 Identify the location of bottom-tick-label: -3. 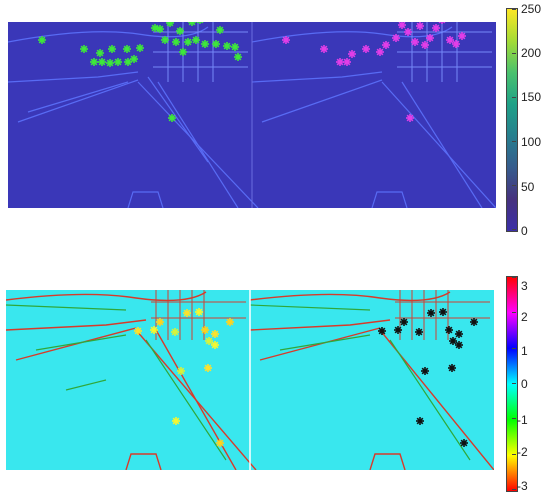
(522, 486).